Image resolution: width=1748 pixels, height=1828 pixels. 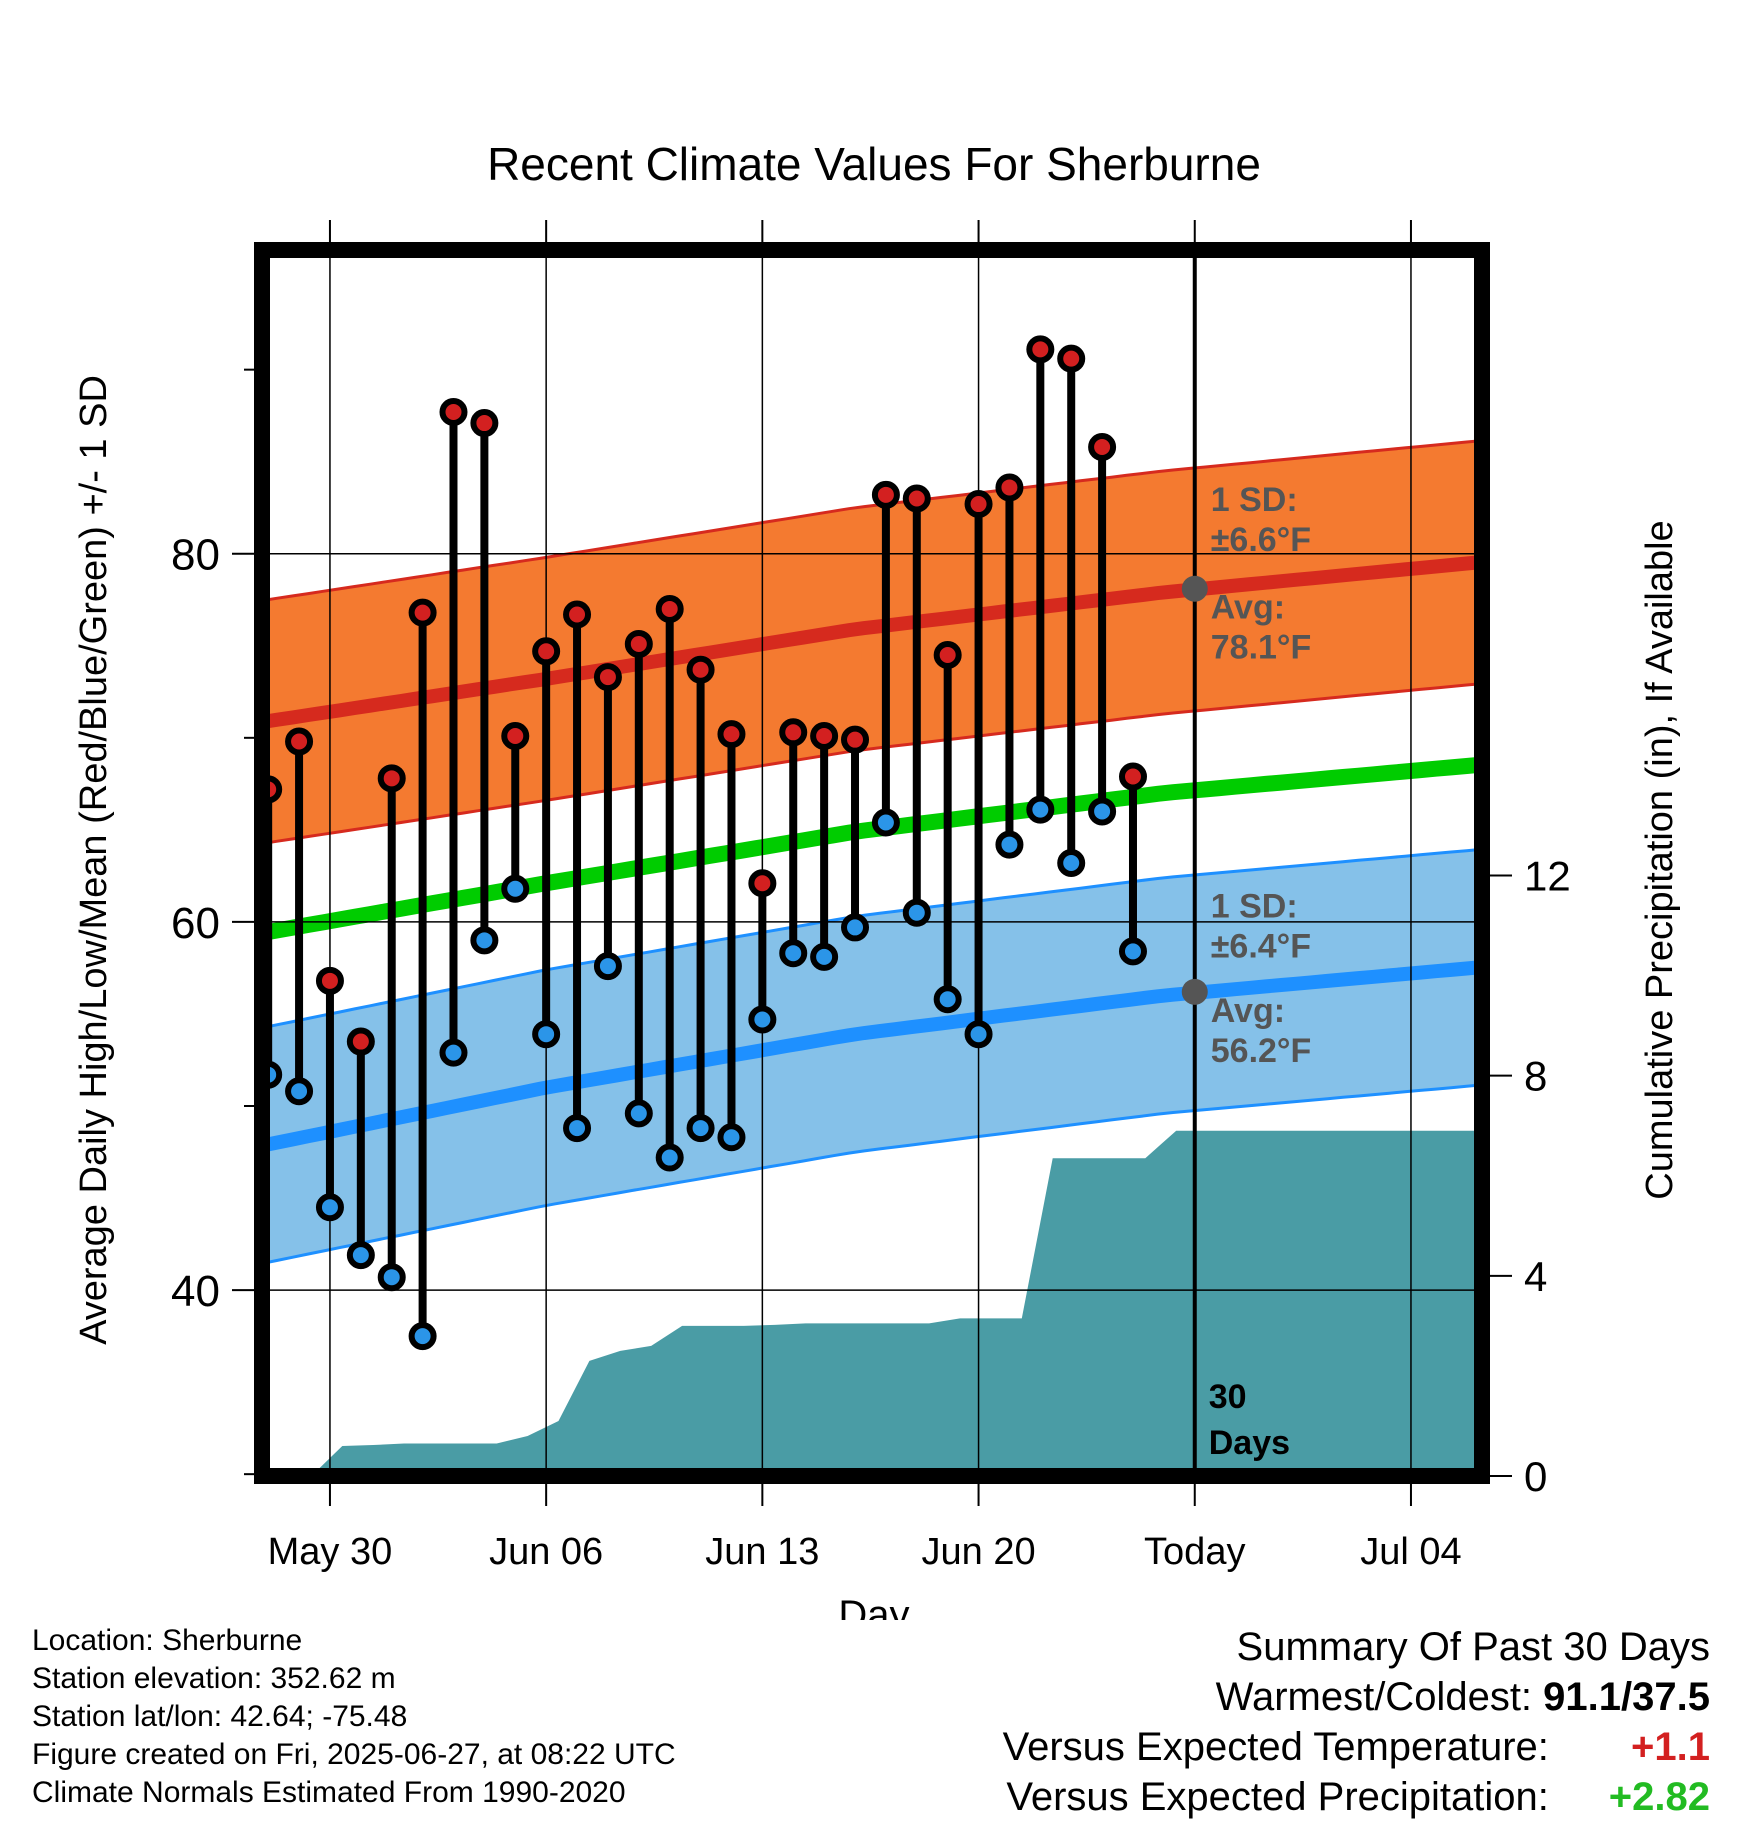 What do you see at coordinates (546, 1552) in the screenshot?
I see `x-tick-label: Jun 06` at bounding box center [546, 1552].